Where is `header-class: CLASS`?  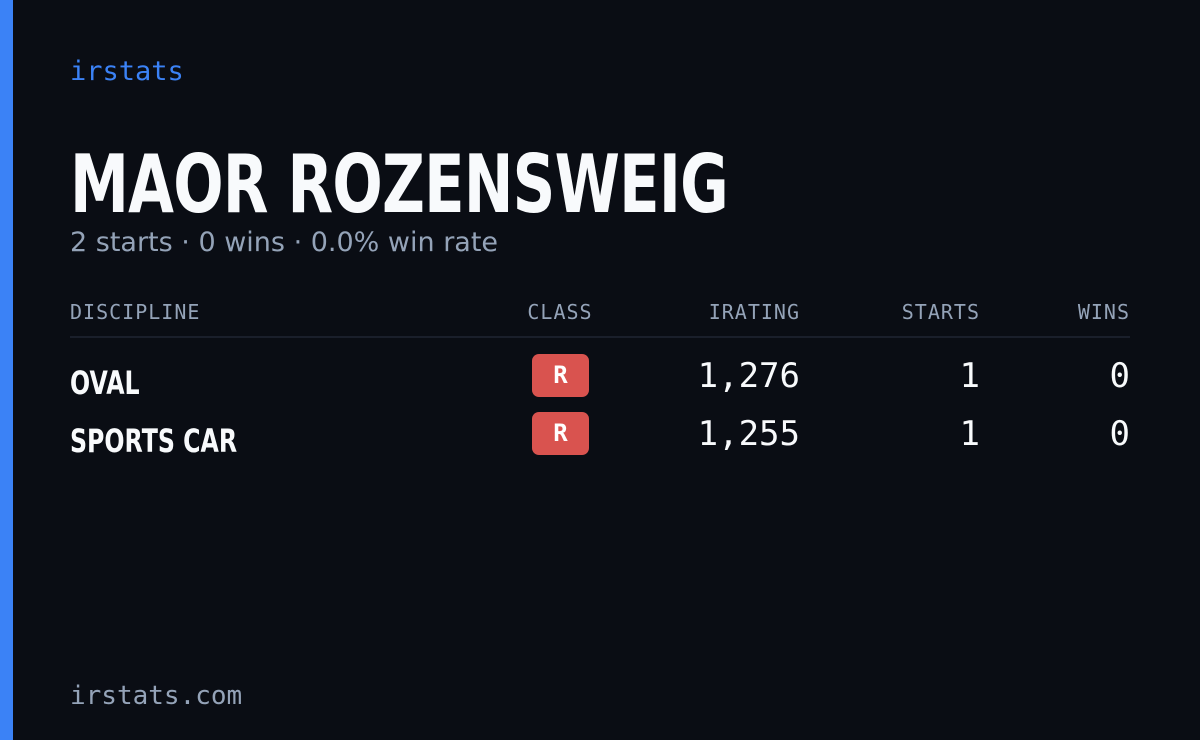 header-class: CLASS is located at coordinates (560, 312).